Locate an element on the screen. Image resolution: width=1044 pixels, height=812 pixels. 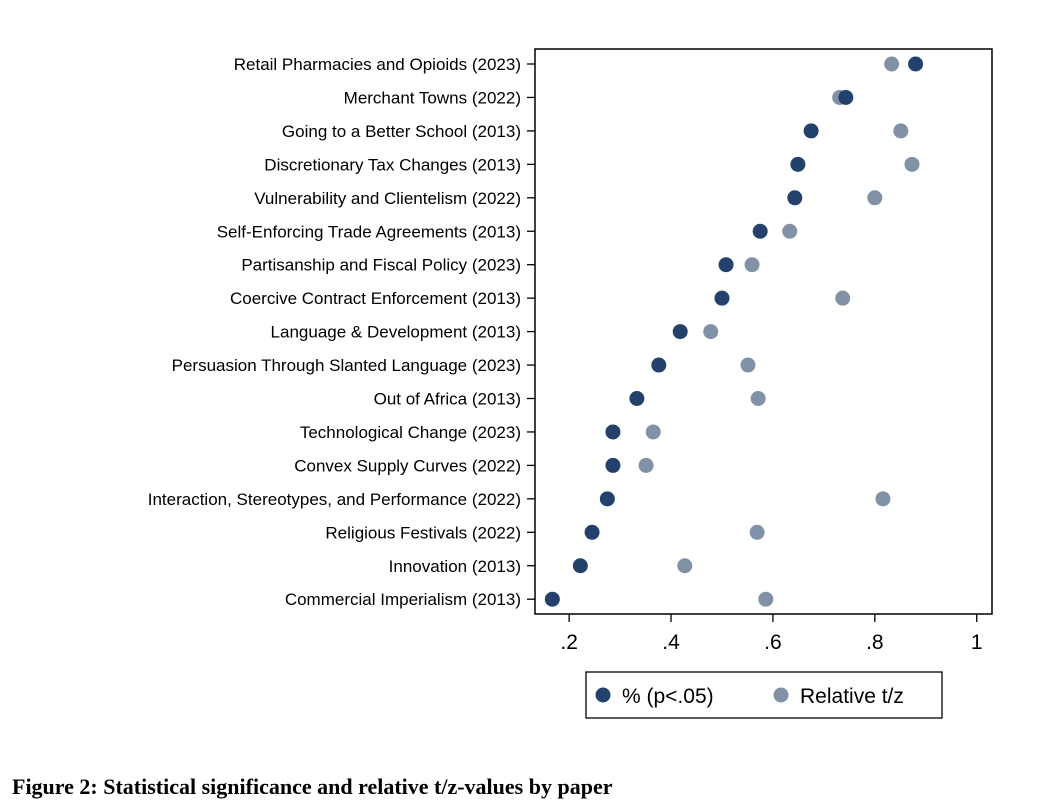
y-tick-label: Retail Pharmacies and Opioids (2023) is located at coordinates (377, 64).